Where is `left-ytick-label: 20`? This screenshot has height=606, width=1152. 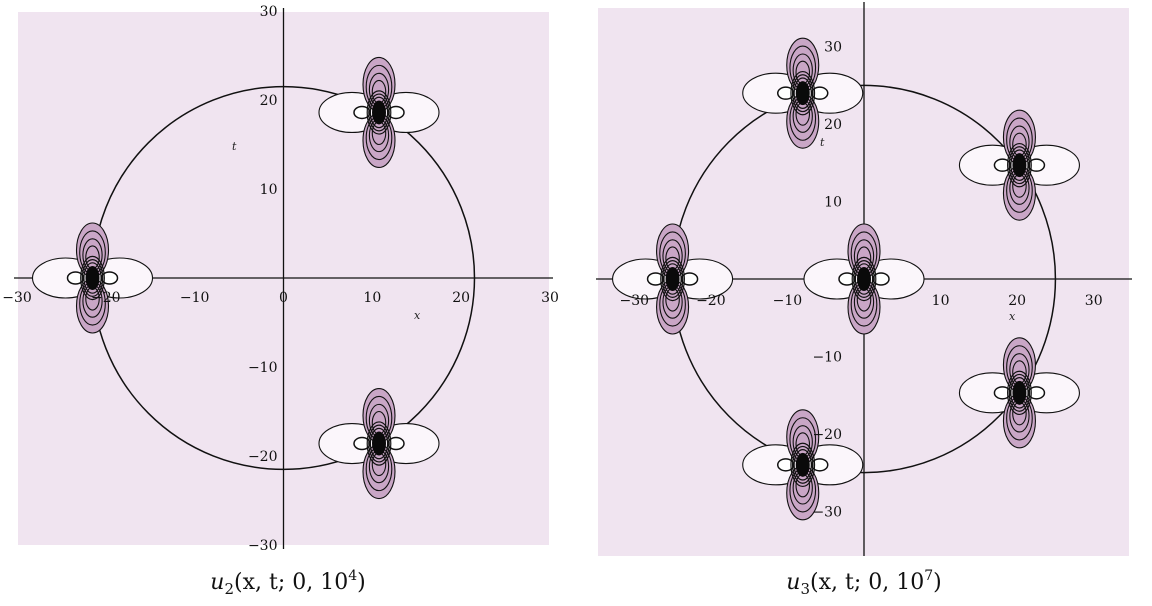 left-ytick-label: 20 is located at coordinates (269, 101).